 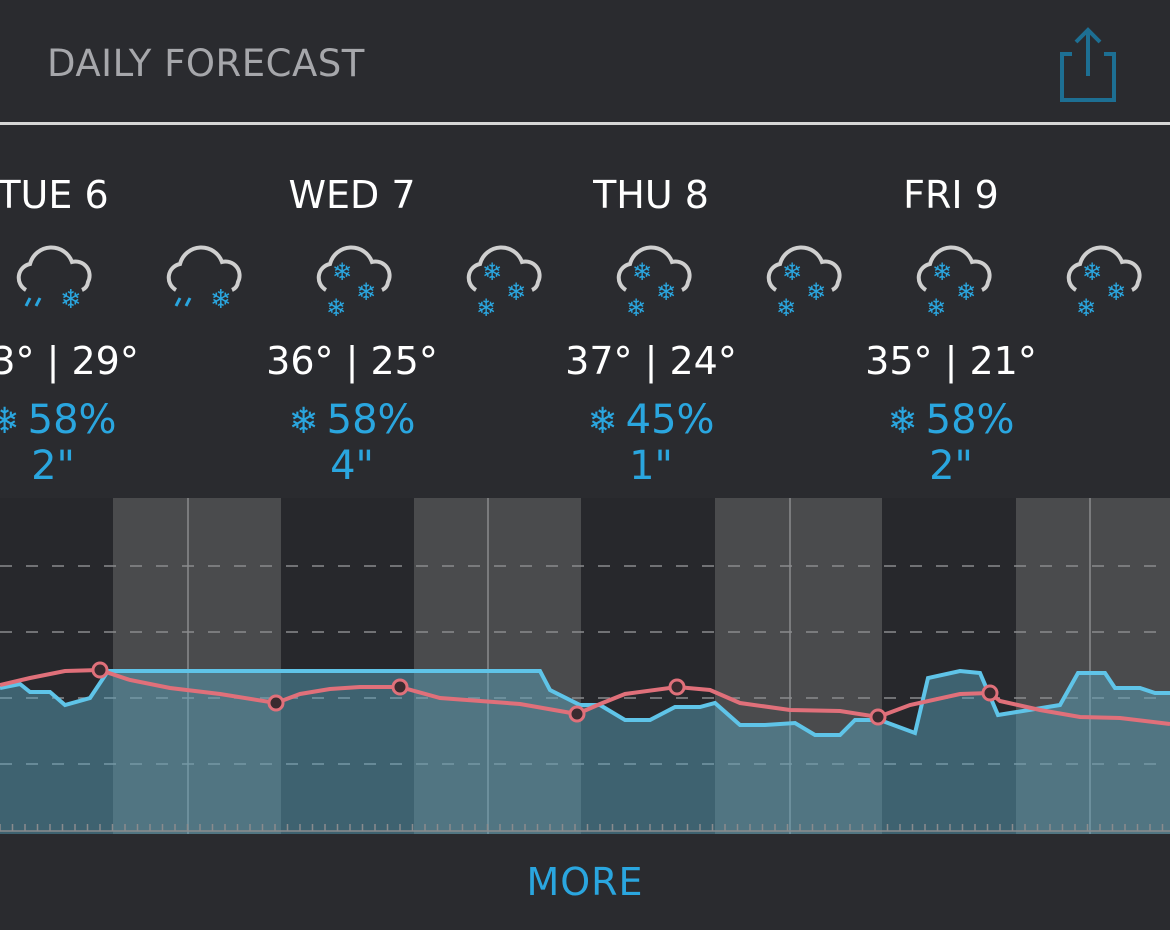 What do you see at coordinates (585, 62) in the screenshot?
I see `forecast-header: DAILY FORECAST` at bounding box center [585, 62].